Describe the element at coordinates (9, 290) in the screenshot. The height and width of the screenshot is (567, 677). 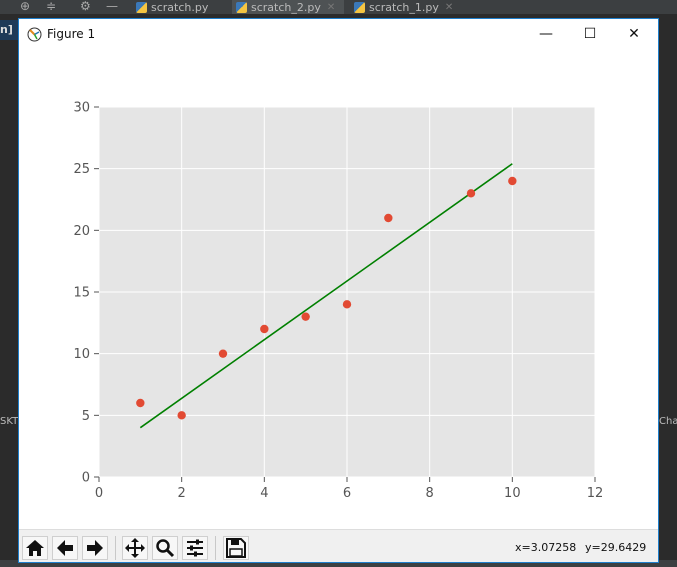
I see `ide-left-panel` at that location.